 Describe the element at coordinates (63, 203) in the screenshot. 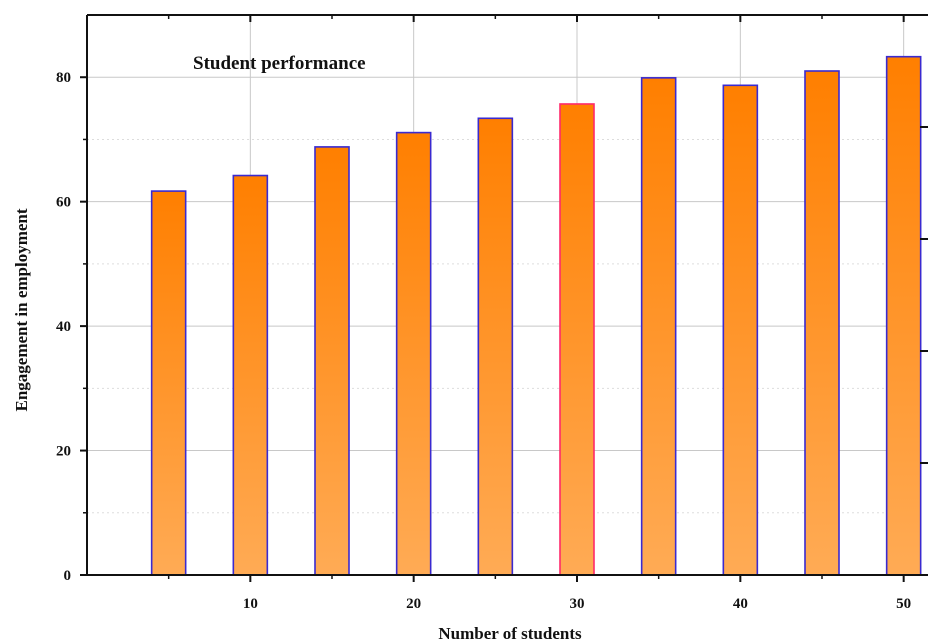

I see `y-tick-label: 60` at that location.